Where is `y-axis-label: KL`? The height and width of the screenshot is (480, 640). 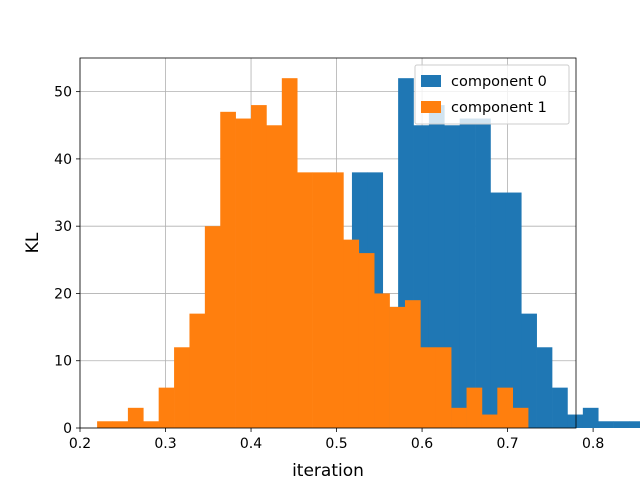 y-axis-label: KL is located at coordinates (33, 242).